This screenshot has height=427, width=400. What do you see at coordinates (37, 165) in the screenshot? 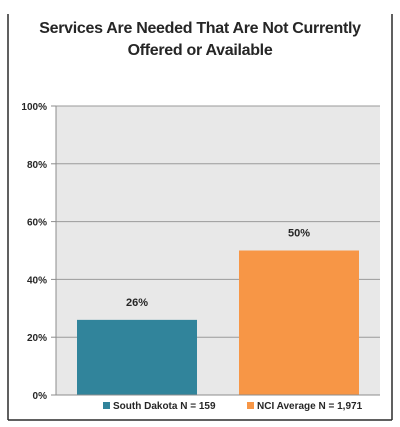
I see `y-tick-label: 80%` at bounding box center [37, 165].